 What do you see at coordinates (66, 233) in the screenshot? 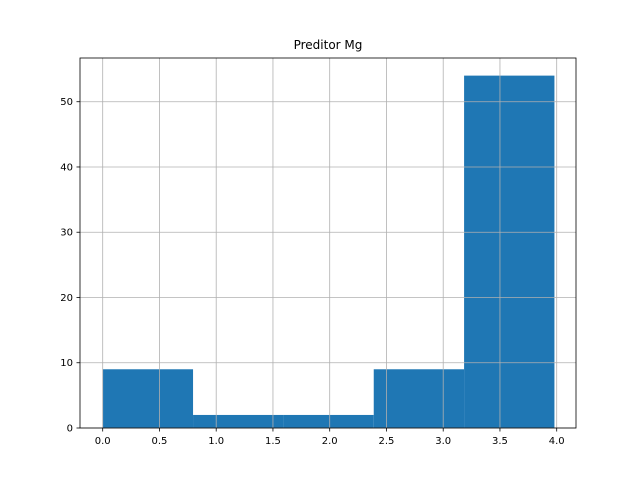
I see `y-tick-label-3: 30` at bounding box center [66, 233].